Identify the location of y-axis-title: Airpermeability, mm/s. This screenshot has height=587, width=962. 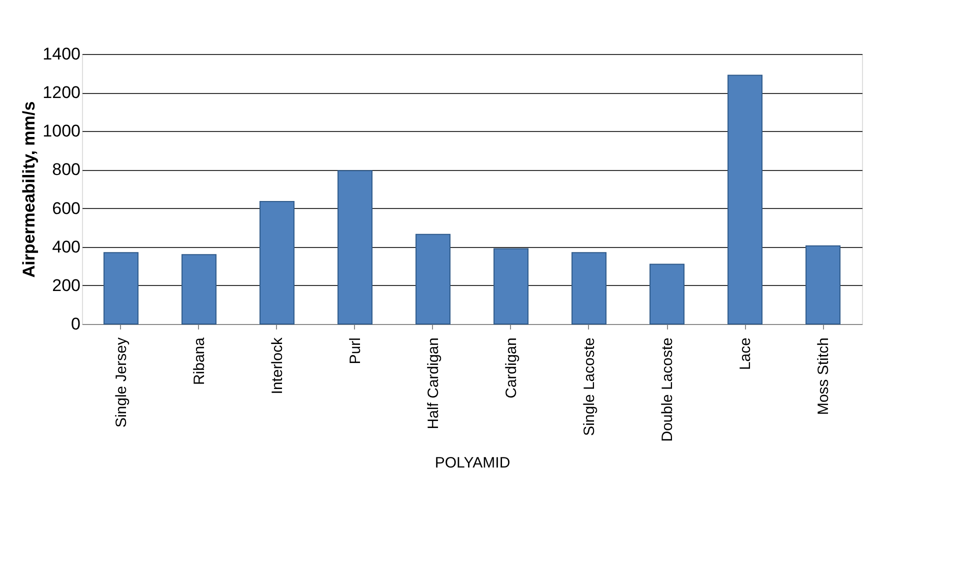
(29, 189).